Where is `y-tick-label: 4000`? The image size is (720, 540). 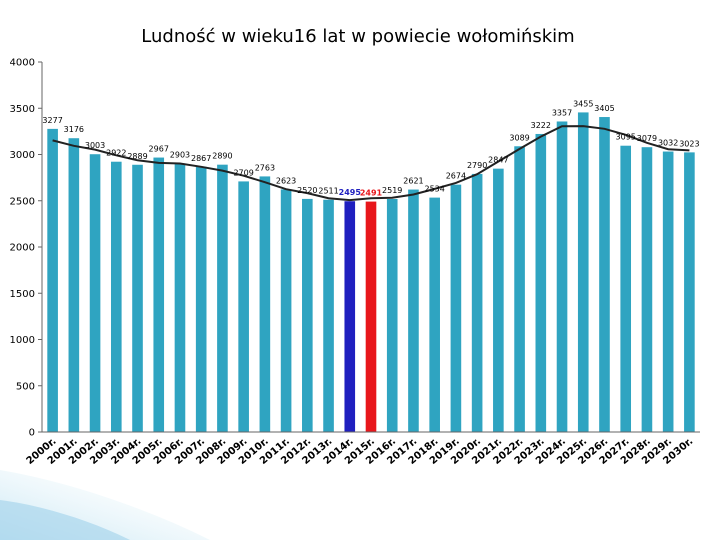
y-tick-label: 4000 is located at coordinates (22, 63).